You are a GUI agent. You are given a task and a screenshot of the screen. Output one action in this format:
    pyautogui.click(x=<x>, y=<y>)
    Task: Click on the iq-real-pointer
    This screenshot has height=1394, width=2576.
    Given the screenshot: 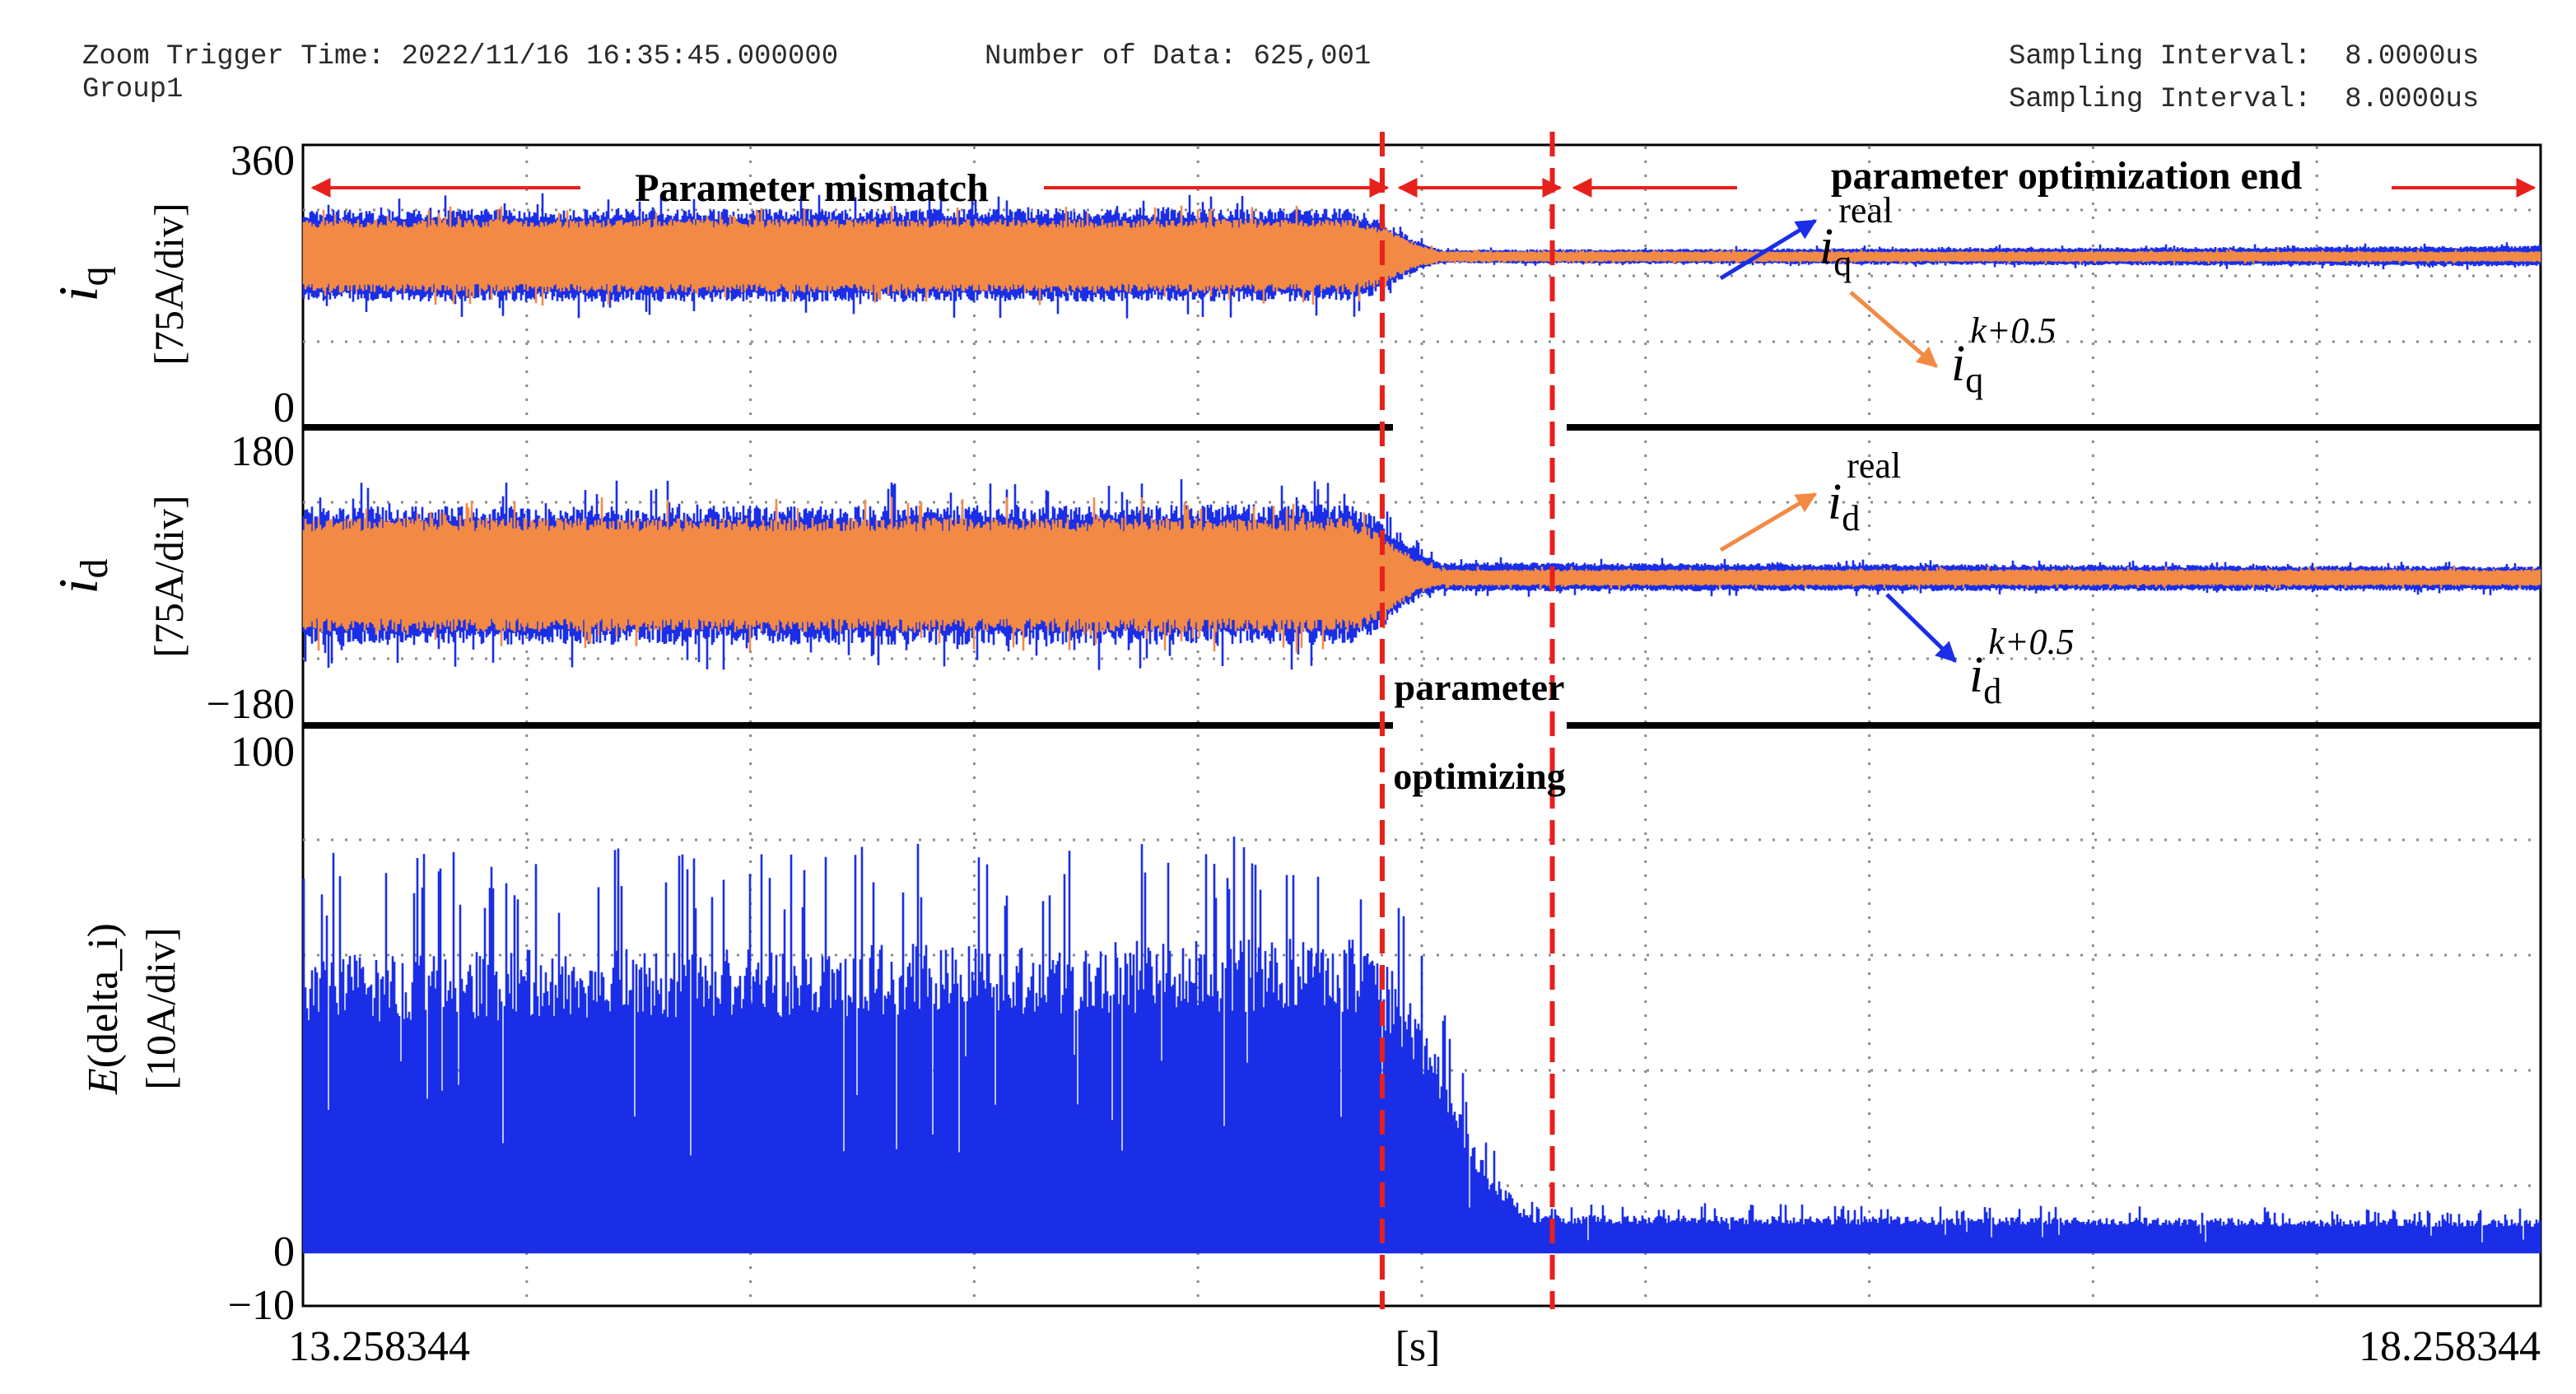 What is the action you would take?
    pyautogui.click(x=1769, y=250)
    